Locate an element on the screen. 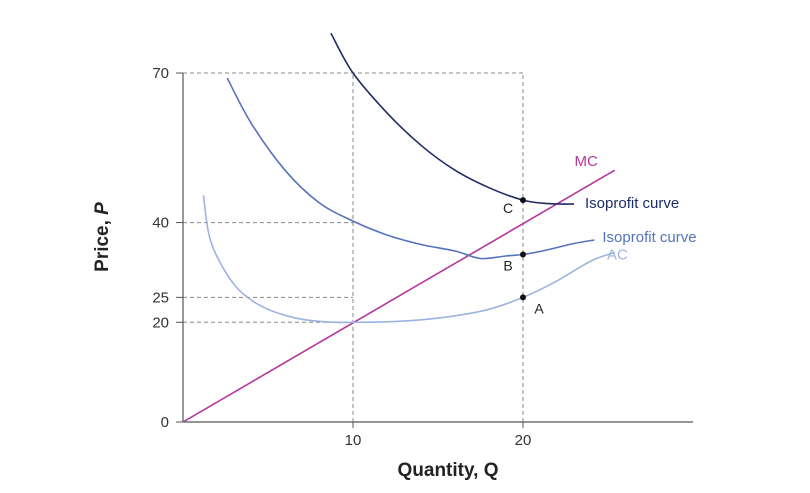  isoprofit-b-label: Isoprofit curve is located at coordinates (649, 237).